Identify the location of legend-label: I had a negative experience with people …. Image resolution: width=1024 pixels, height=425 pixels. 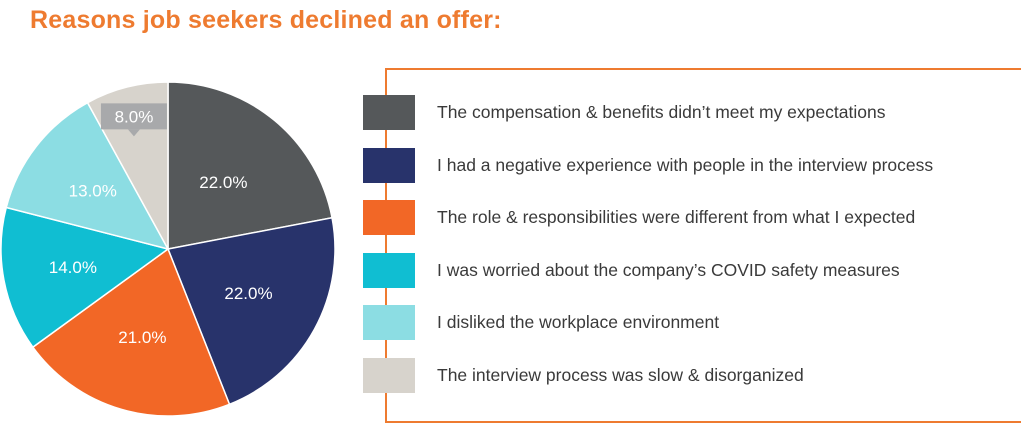
(685, 164).